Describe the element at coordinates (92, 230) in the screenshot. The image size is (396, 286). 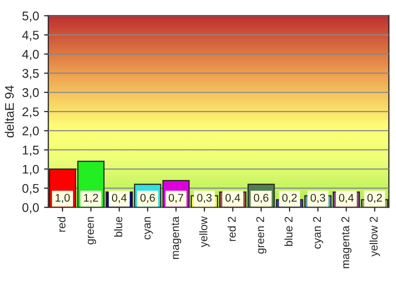
I see `x-tick-label: green` at that location.